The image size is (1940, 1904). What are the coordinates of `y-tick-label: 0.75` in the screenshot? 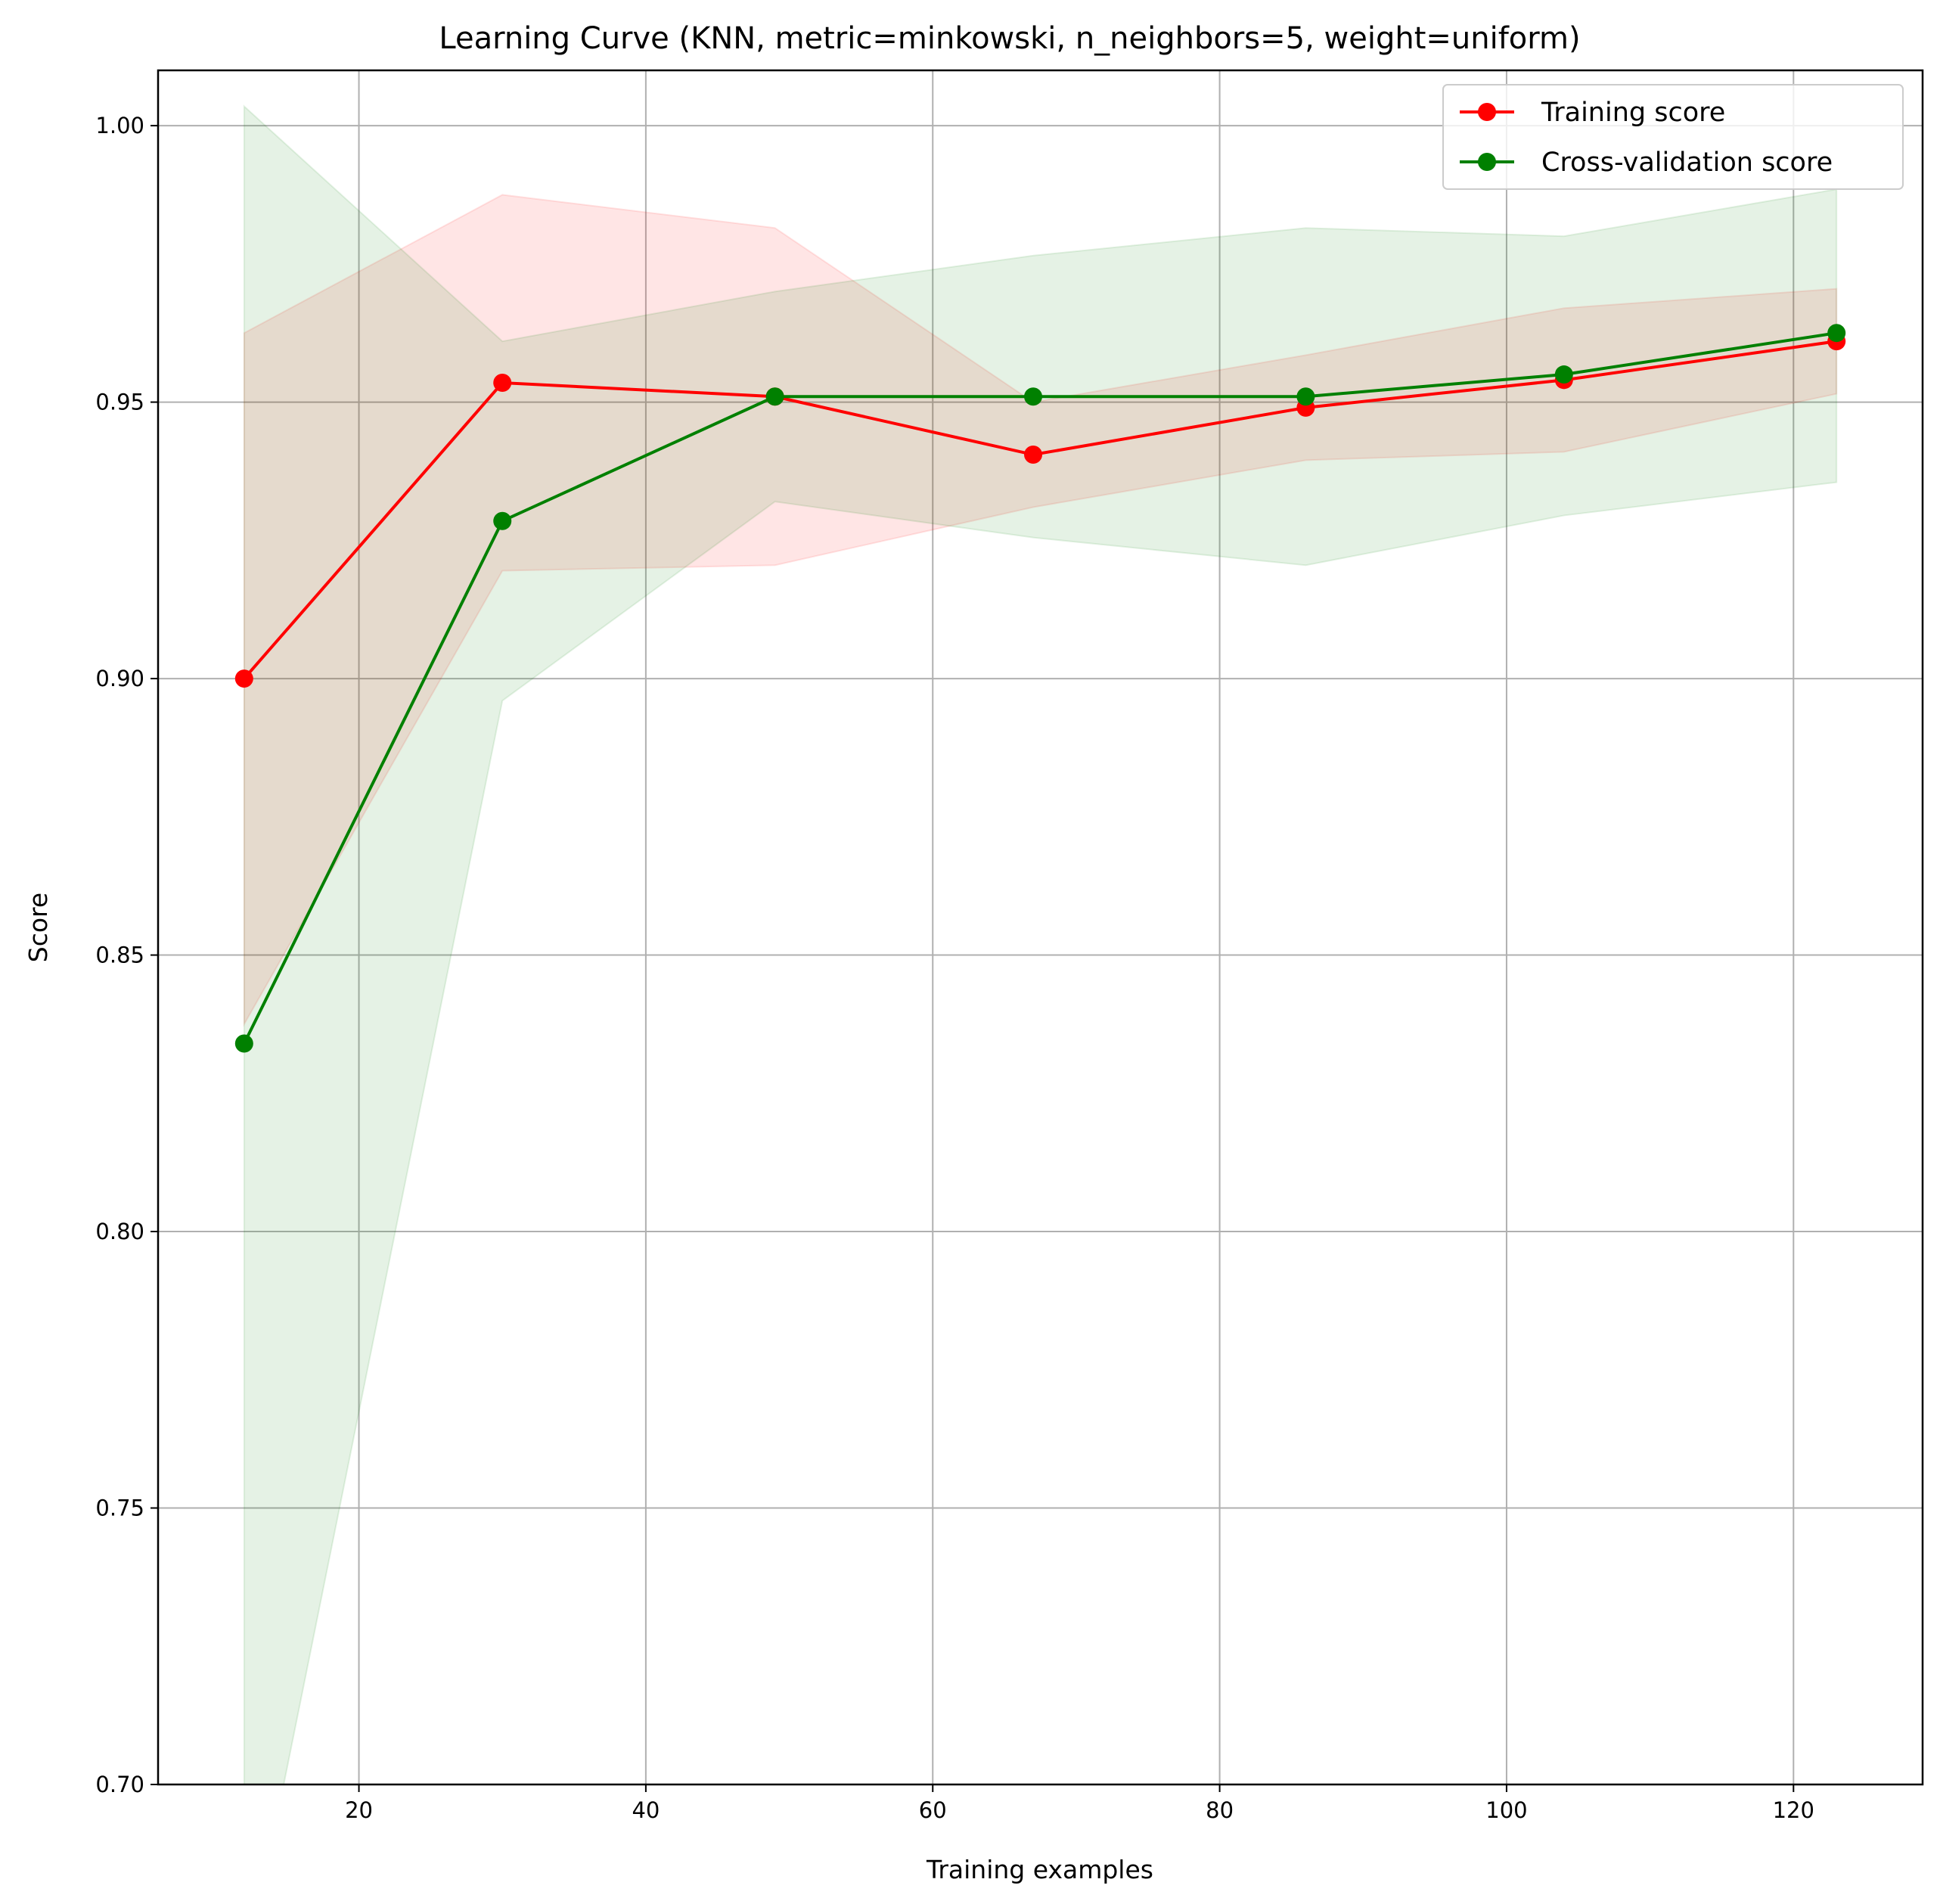 It's located at (119, 1508).